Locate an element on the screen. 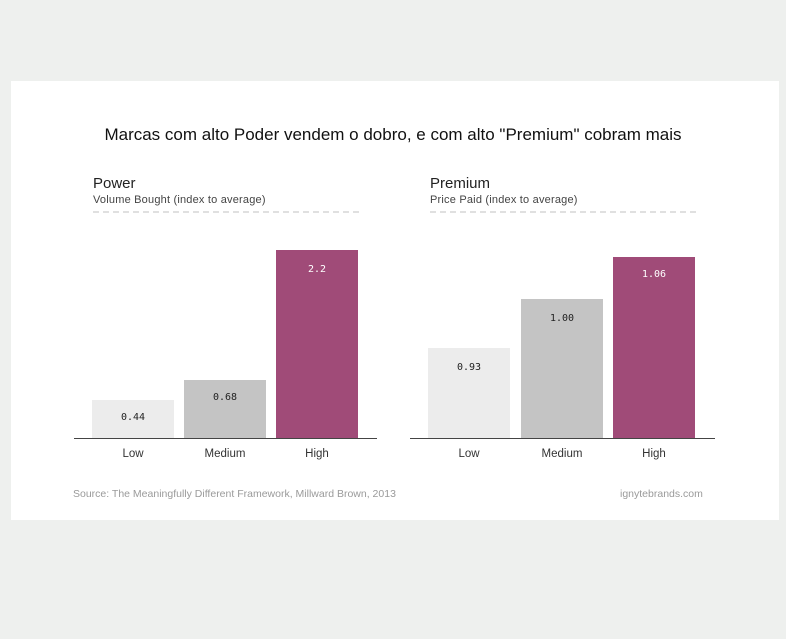 The height and width of the screenshot is (639, 786). power-category-label-high: High is located at coordinates (317, 454).